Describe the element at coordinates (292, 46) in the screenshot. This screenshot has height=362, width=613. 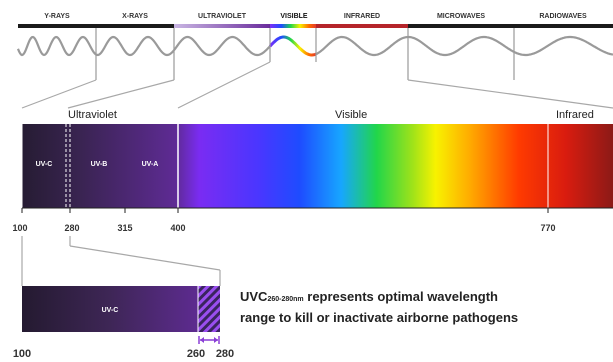
I see `wave-path-visible` at that location.